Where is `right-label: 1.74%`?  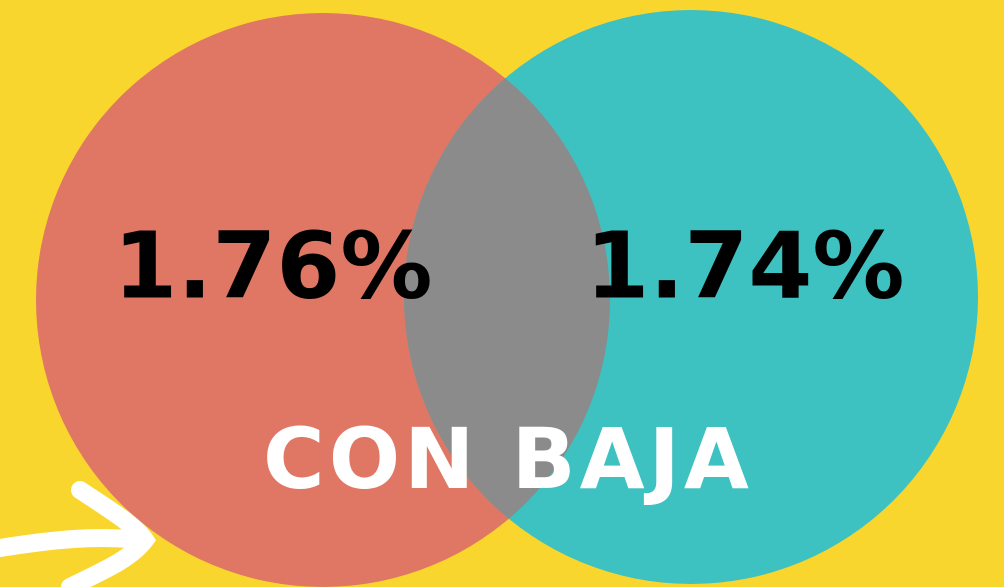
right-label: 1.74% is located at coordinates (744, 265).